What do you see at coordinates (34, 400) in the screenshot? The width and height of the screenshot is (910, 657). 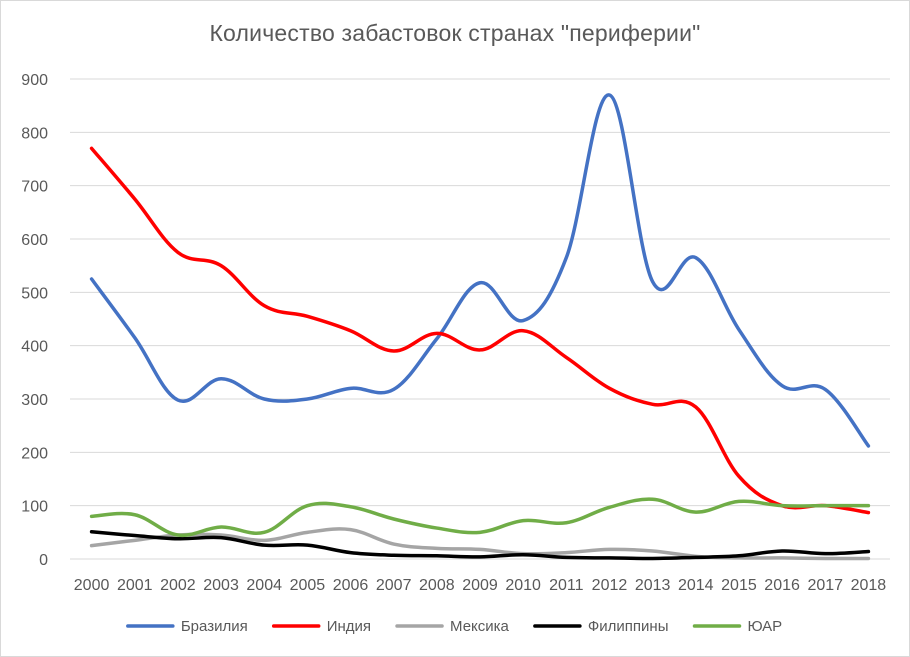 I see `y-tick-label: 300` at bounding box center [34, 400].